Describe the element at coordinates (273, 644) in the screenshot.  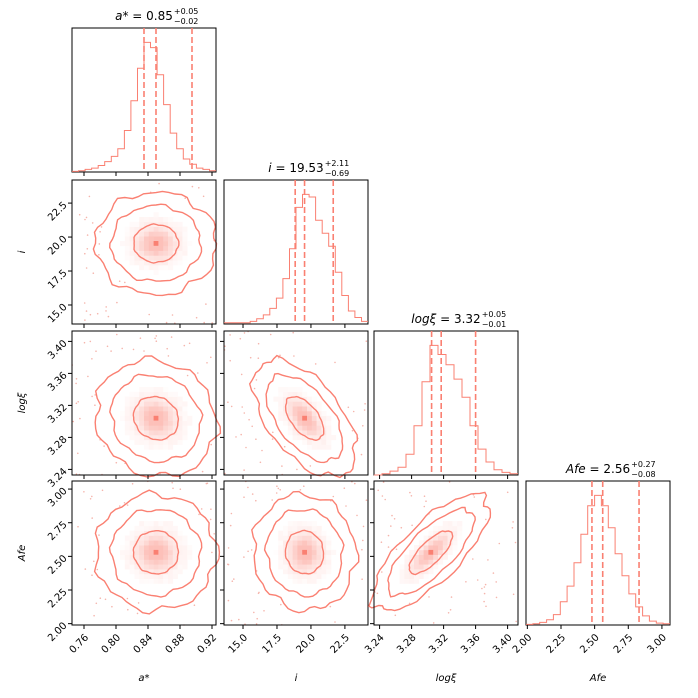
I see `x-tick-label-i: 17.5` at that location.